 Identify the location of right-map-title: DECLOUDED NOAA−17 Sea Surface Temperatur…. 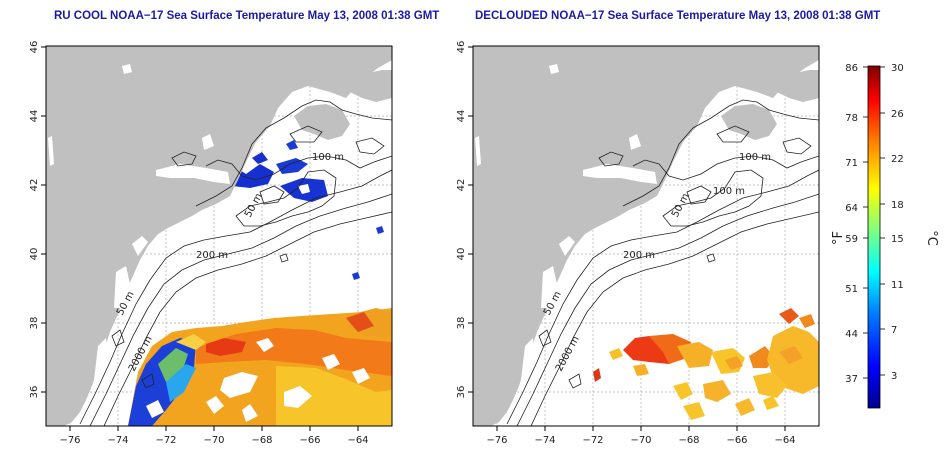
(678, 16).